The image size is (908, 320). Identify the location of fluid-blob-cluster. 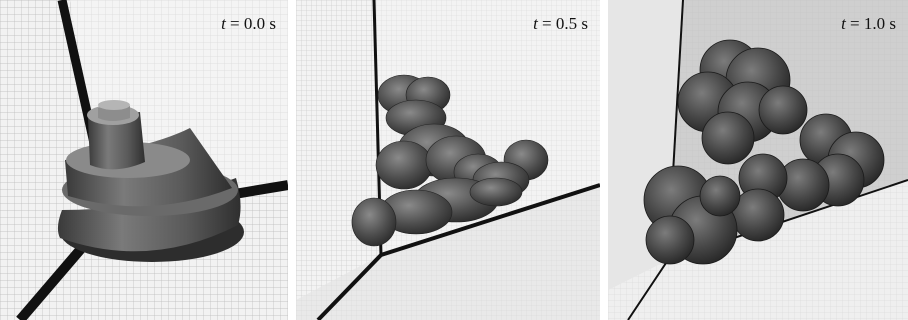
(450, 160).